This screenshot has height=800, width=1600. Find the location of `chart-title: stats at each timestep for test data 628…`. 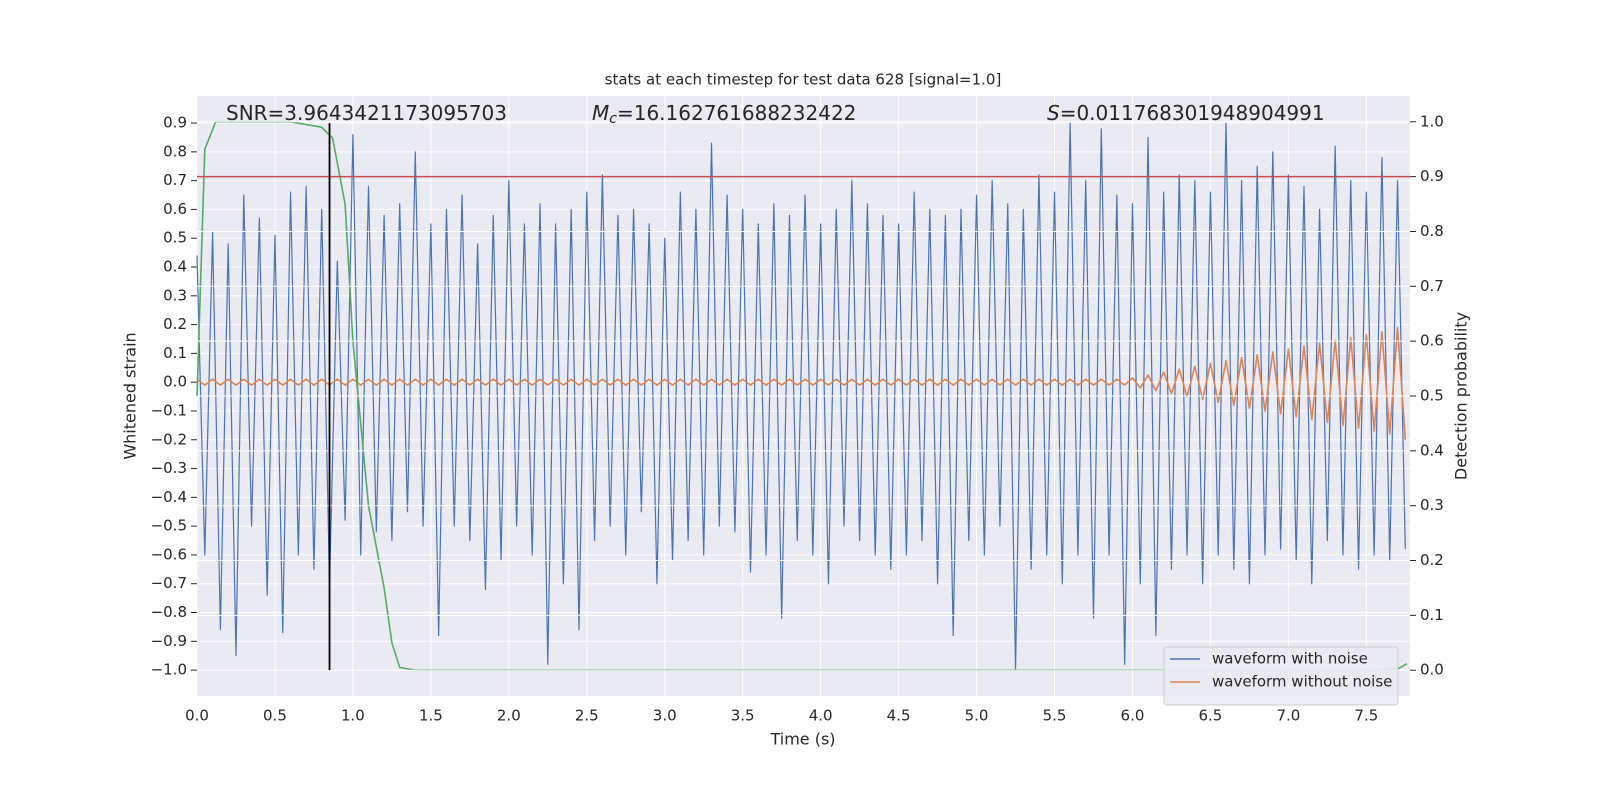

chart-title: stats at each timestep for test data 628… is located at coordinates (803, 80).